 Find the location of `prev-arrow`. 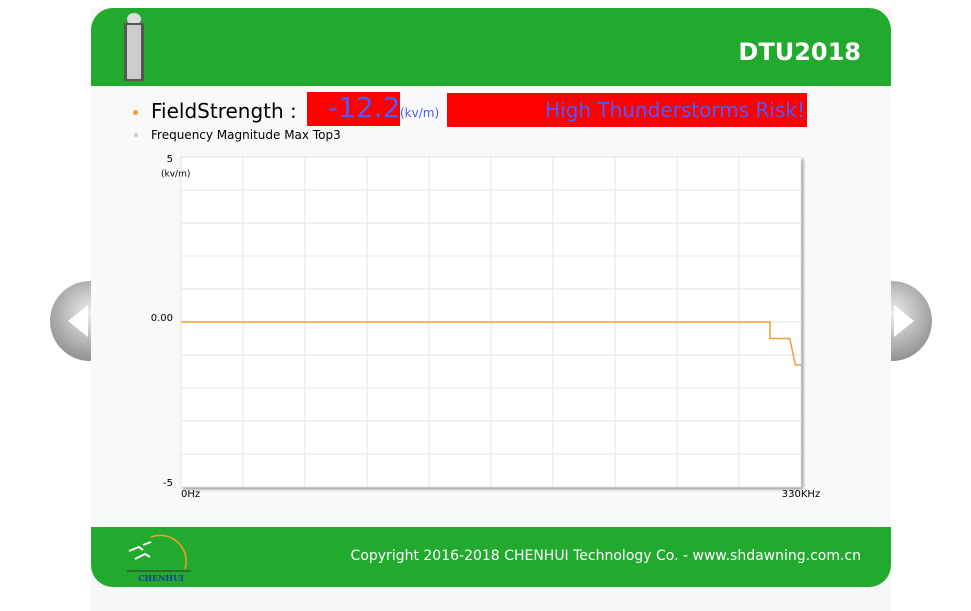

prev-arrow is located at coordinates (78, 321).